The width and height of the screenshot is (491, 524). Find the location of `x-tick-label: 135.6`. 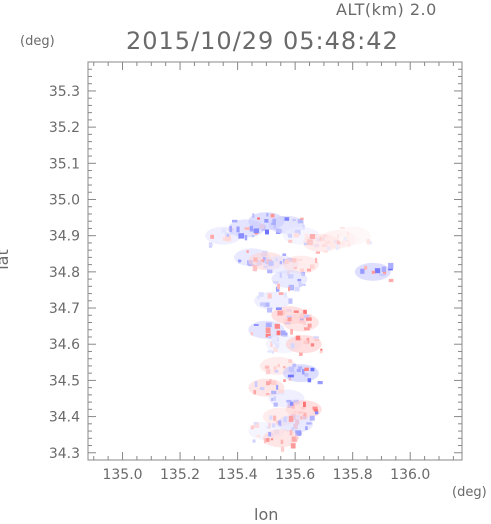

x-tick-label: 135.6 is located at coordinates (295, 475).